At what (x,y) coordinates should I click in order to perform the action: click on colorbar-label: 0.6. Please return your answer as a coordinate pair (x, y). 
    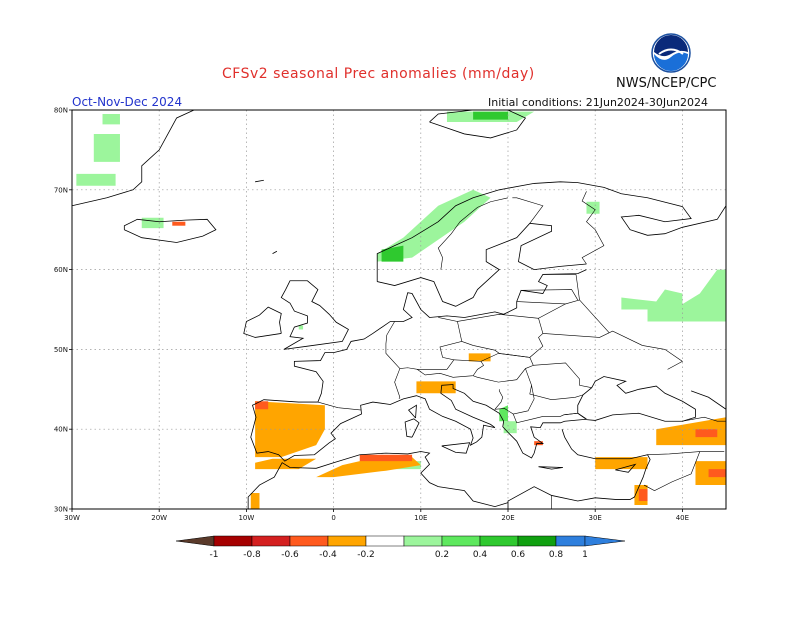
    Looking at the image, I should click on (518, 555).